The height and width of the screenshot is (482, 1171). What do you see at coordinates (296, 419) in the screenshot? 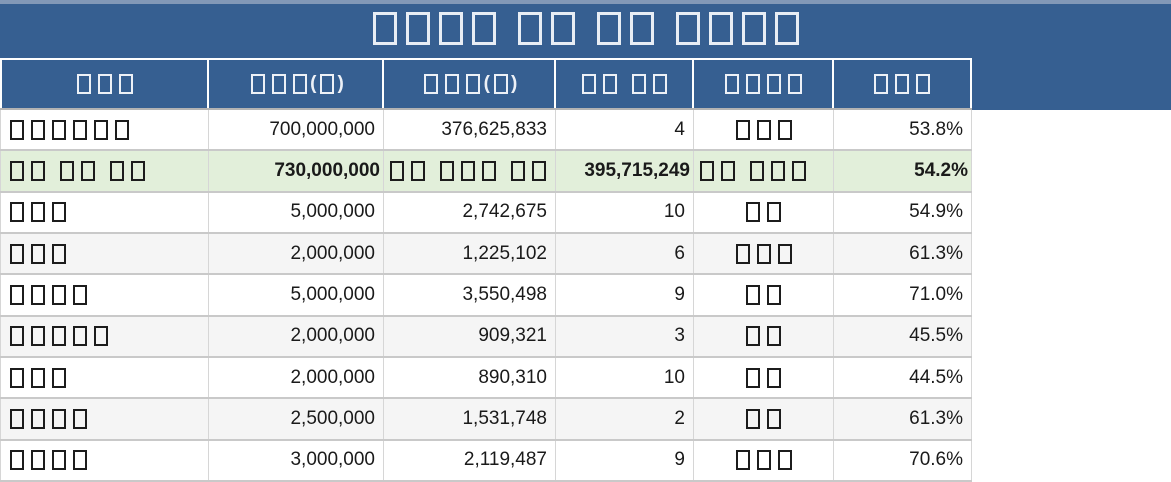
I see `table-cell-7-1: 2,500,000` at bounding box center [296, 419].